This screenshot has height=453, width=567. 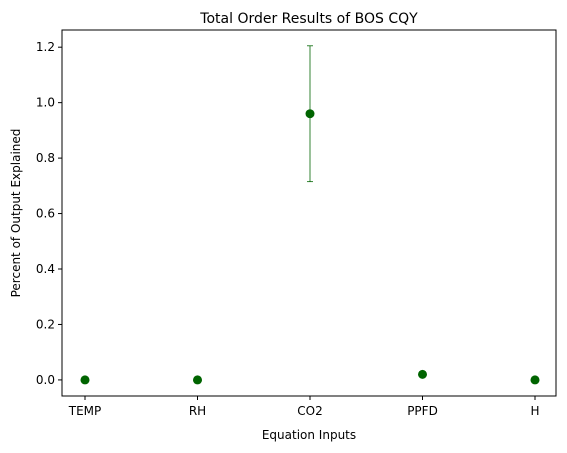 What do you see at coordinates (309, 435) in the screenshot?
I see `x-axis-label: Equation Inputs` at bounding box center [309, 435].